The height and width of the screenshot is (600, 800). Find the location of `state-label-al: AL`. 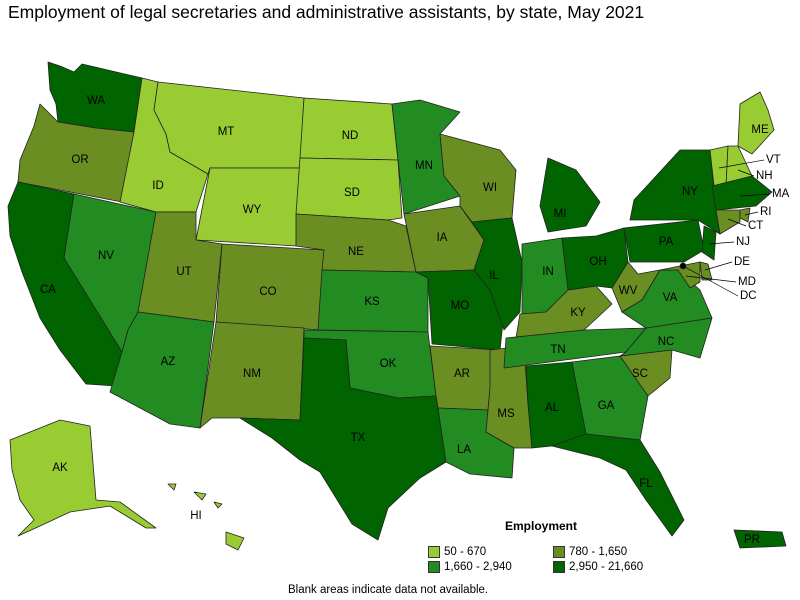

state-label-al: AL is located at coordinates (552, 408).